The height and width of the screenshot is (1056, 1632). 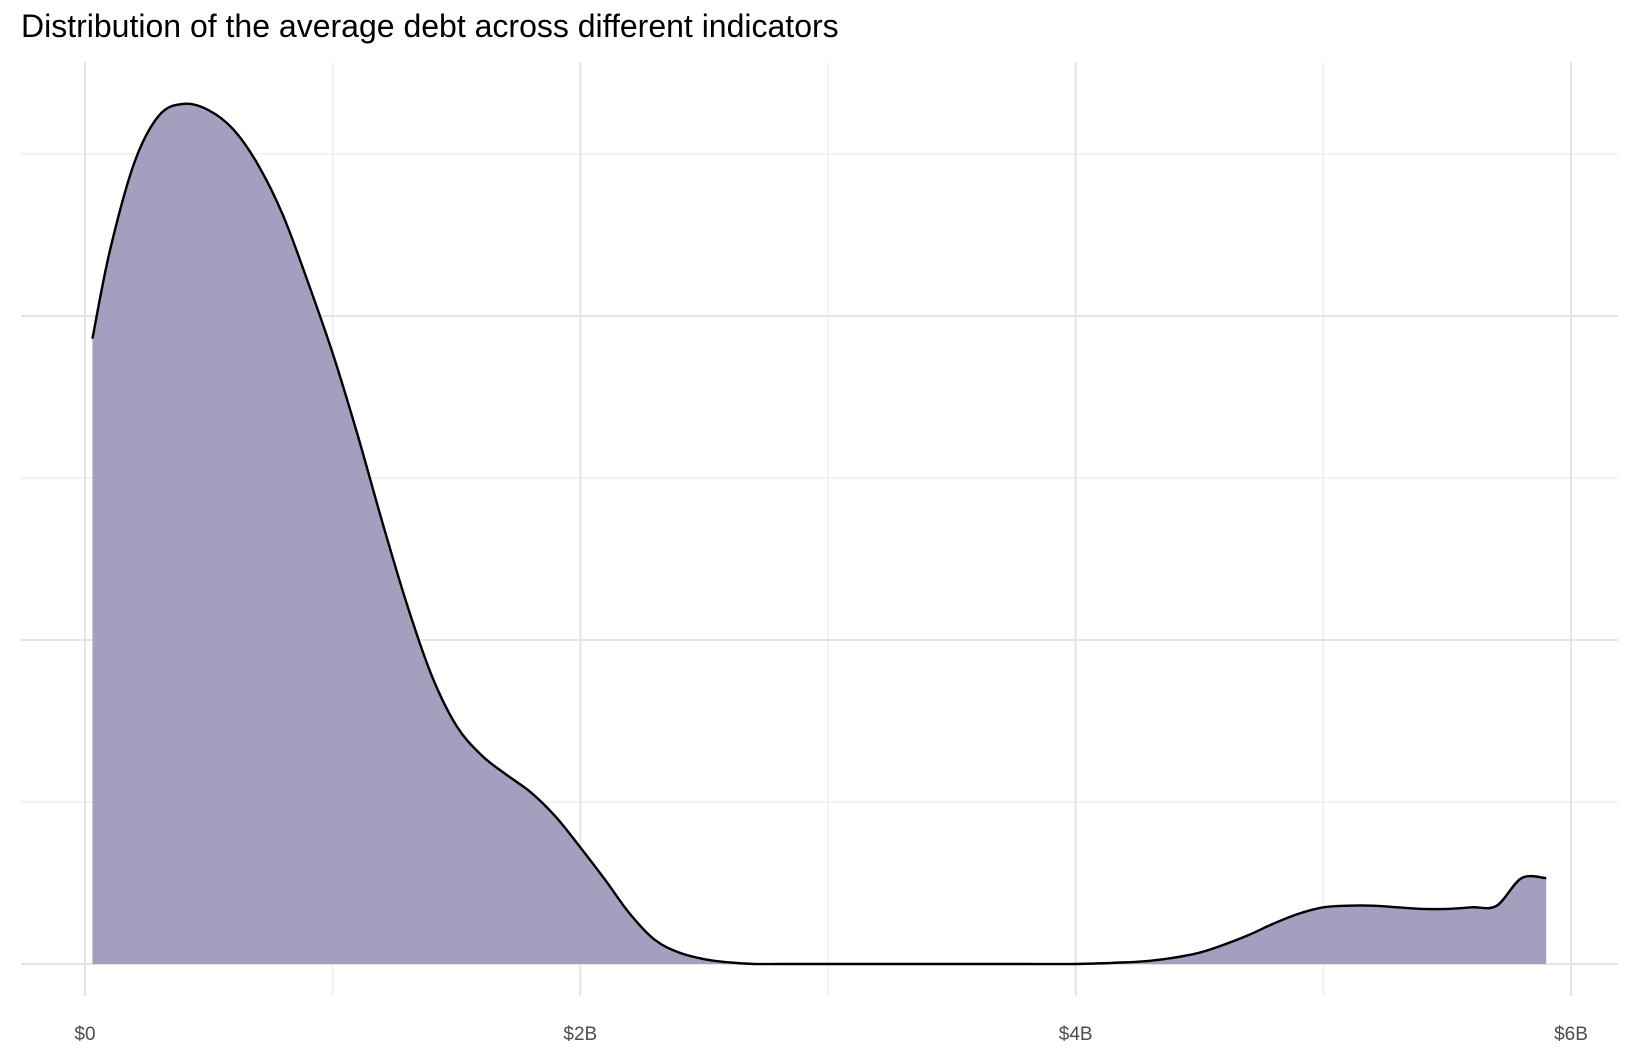 What do you see at coordinates (830, 1034) in the screenshot?
I see `x-axis-tick-labels: $0 $2B $4B $6B` at bounding box center [830, 1034].